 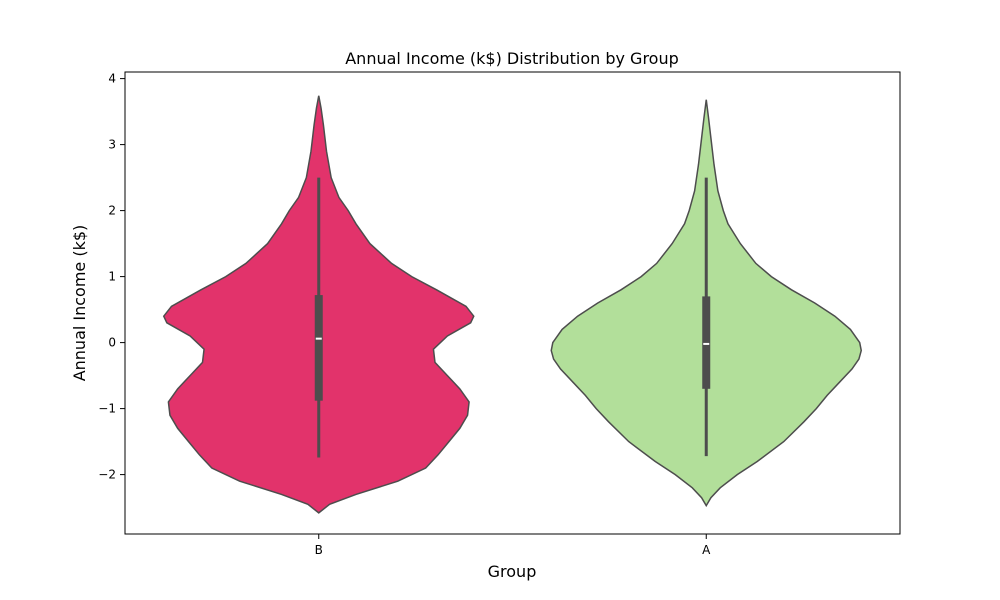 I want to click on iqr-box-B, so click(x=318, y=348).